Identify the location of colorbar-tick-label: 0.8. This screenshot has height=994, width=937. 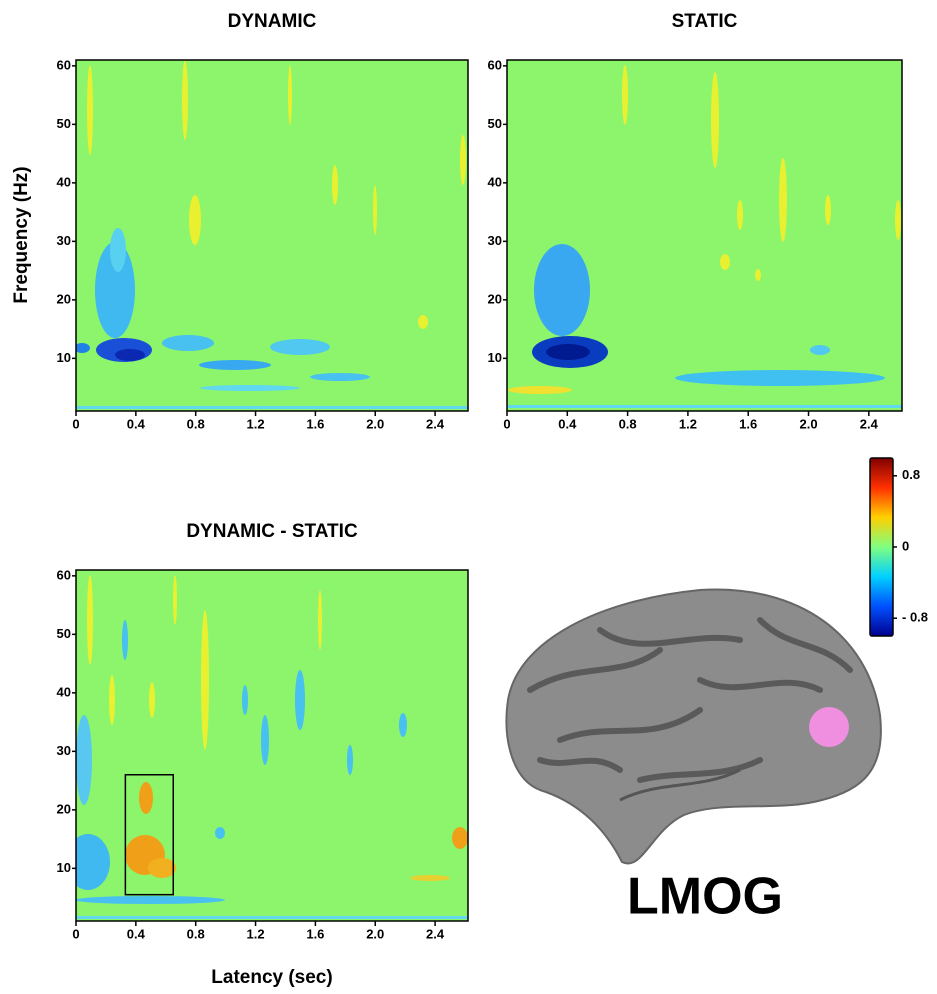
(911, 474).